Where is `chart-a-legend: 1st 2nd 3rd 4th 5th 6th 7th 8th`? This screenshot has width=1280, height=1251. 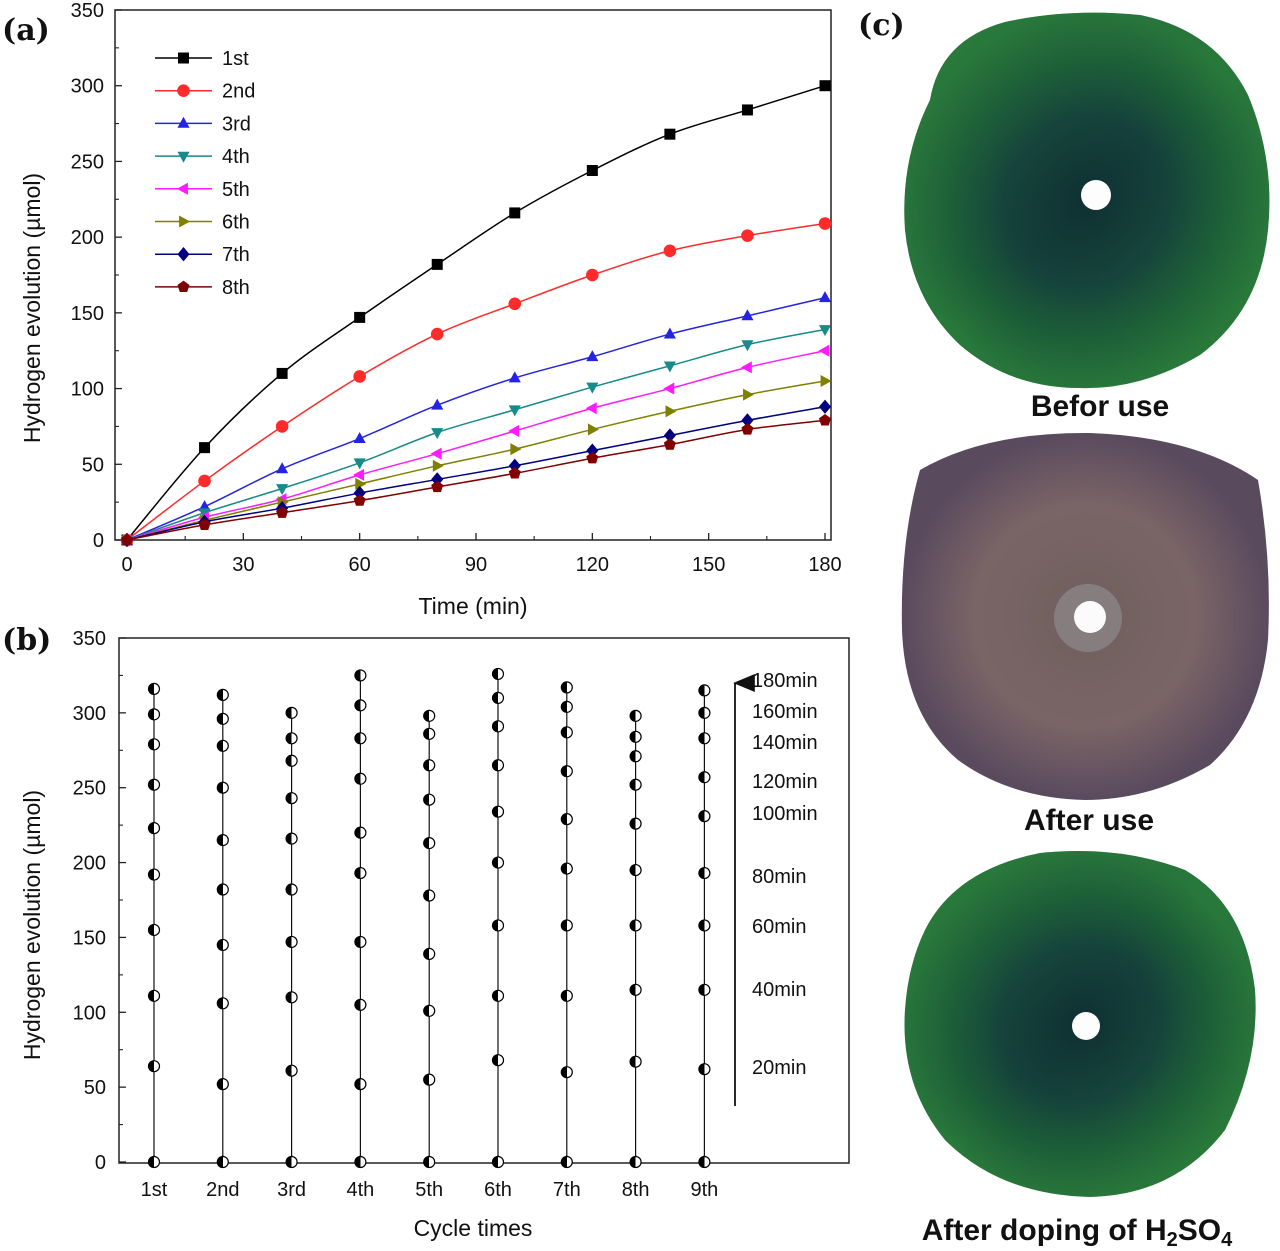 chart-a-legend: 1st 2nd 3rd 4th 5th 6th 7th 8th is located at coordinates (205, 173).